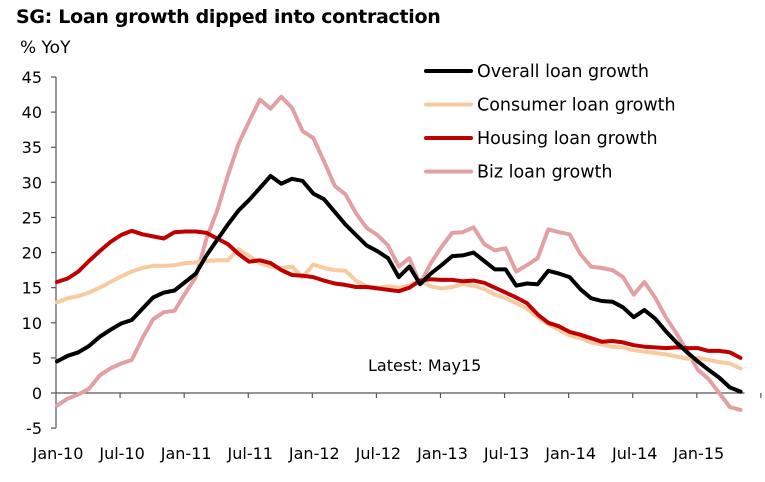  What do you see at coordinates (32, 253) in the screenshot?
I see `y-tick-label: 20` at bounding box center [32, 253].